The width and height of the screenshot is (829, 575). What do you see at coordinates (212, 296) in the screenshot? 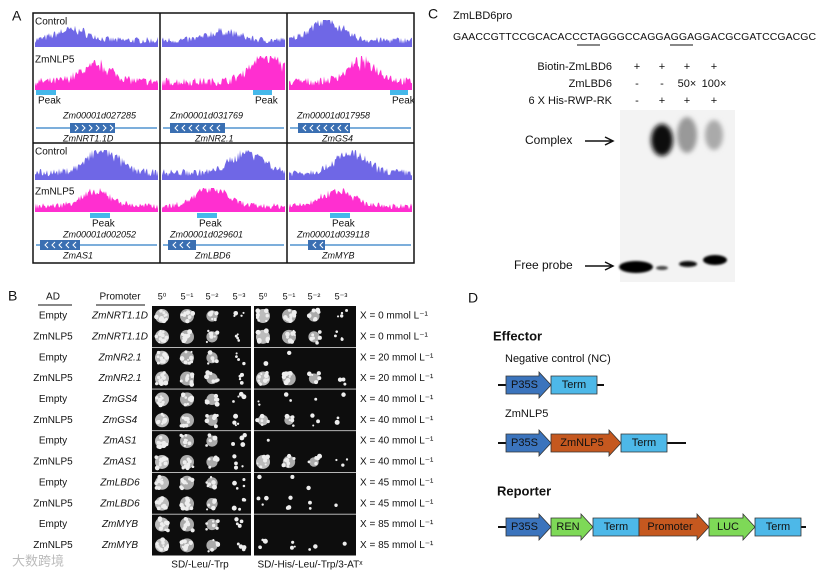
I see `dilution-label: 5⁻²` at bounding box center [212, 296].